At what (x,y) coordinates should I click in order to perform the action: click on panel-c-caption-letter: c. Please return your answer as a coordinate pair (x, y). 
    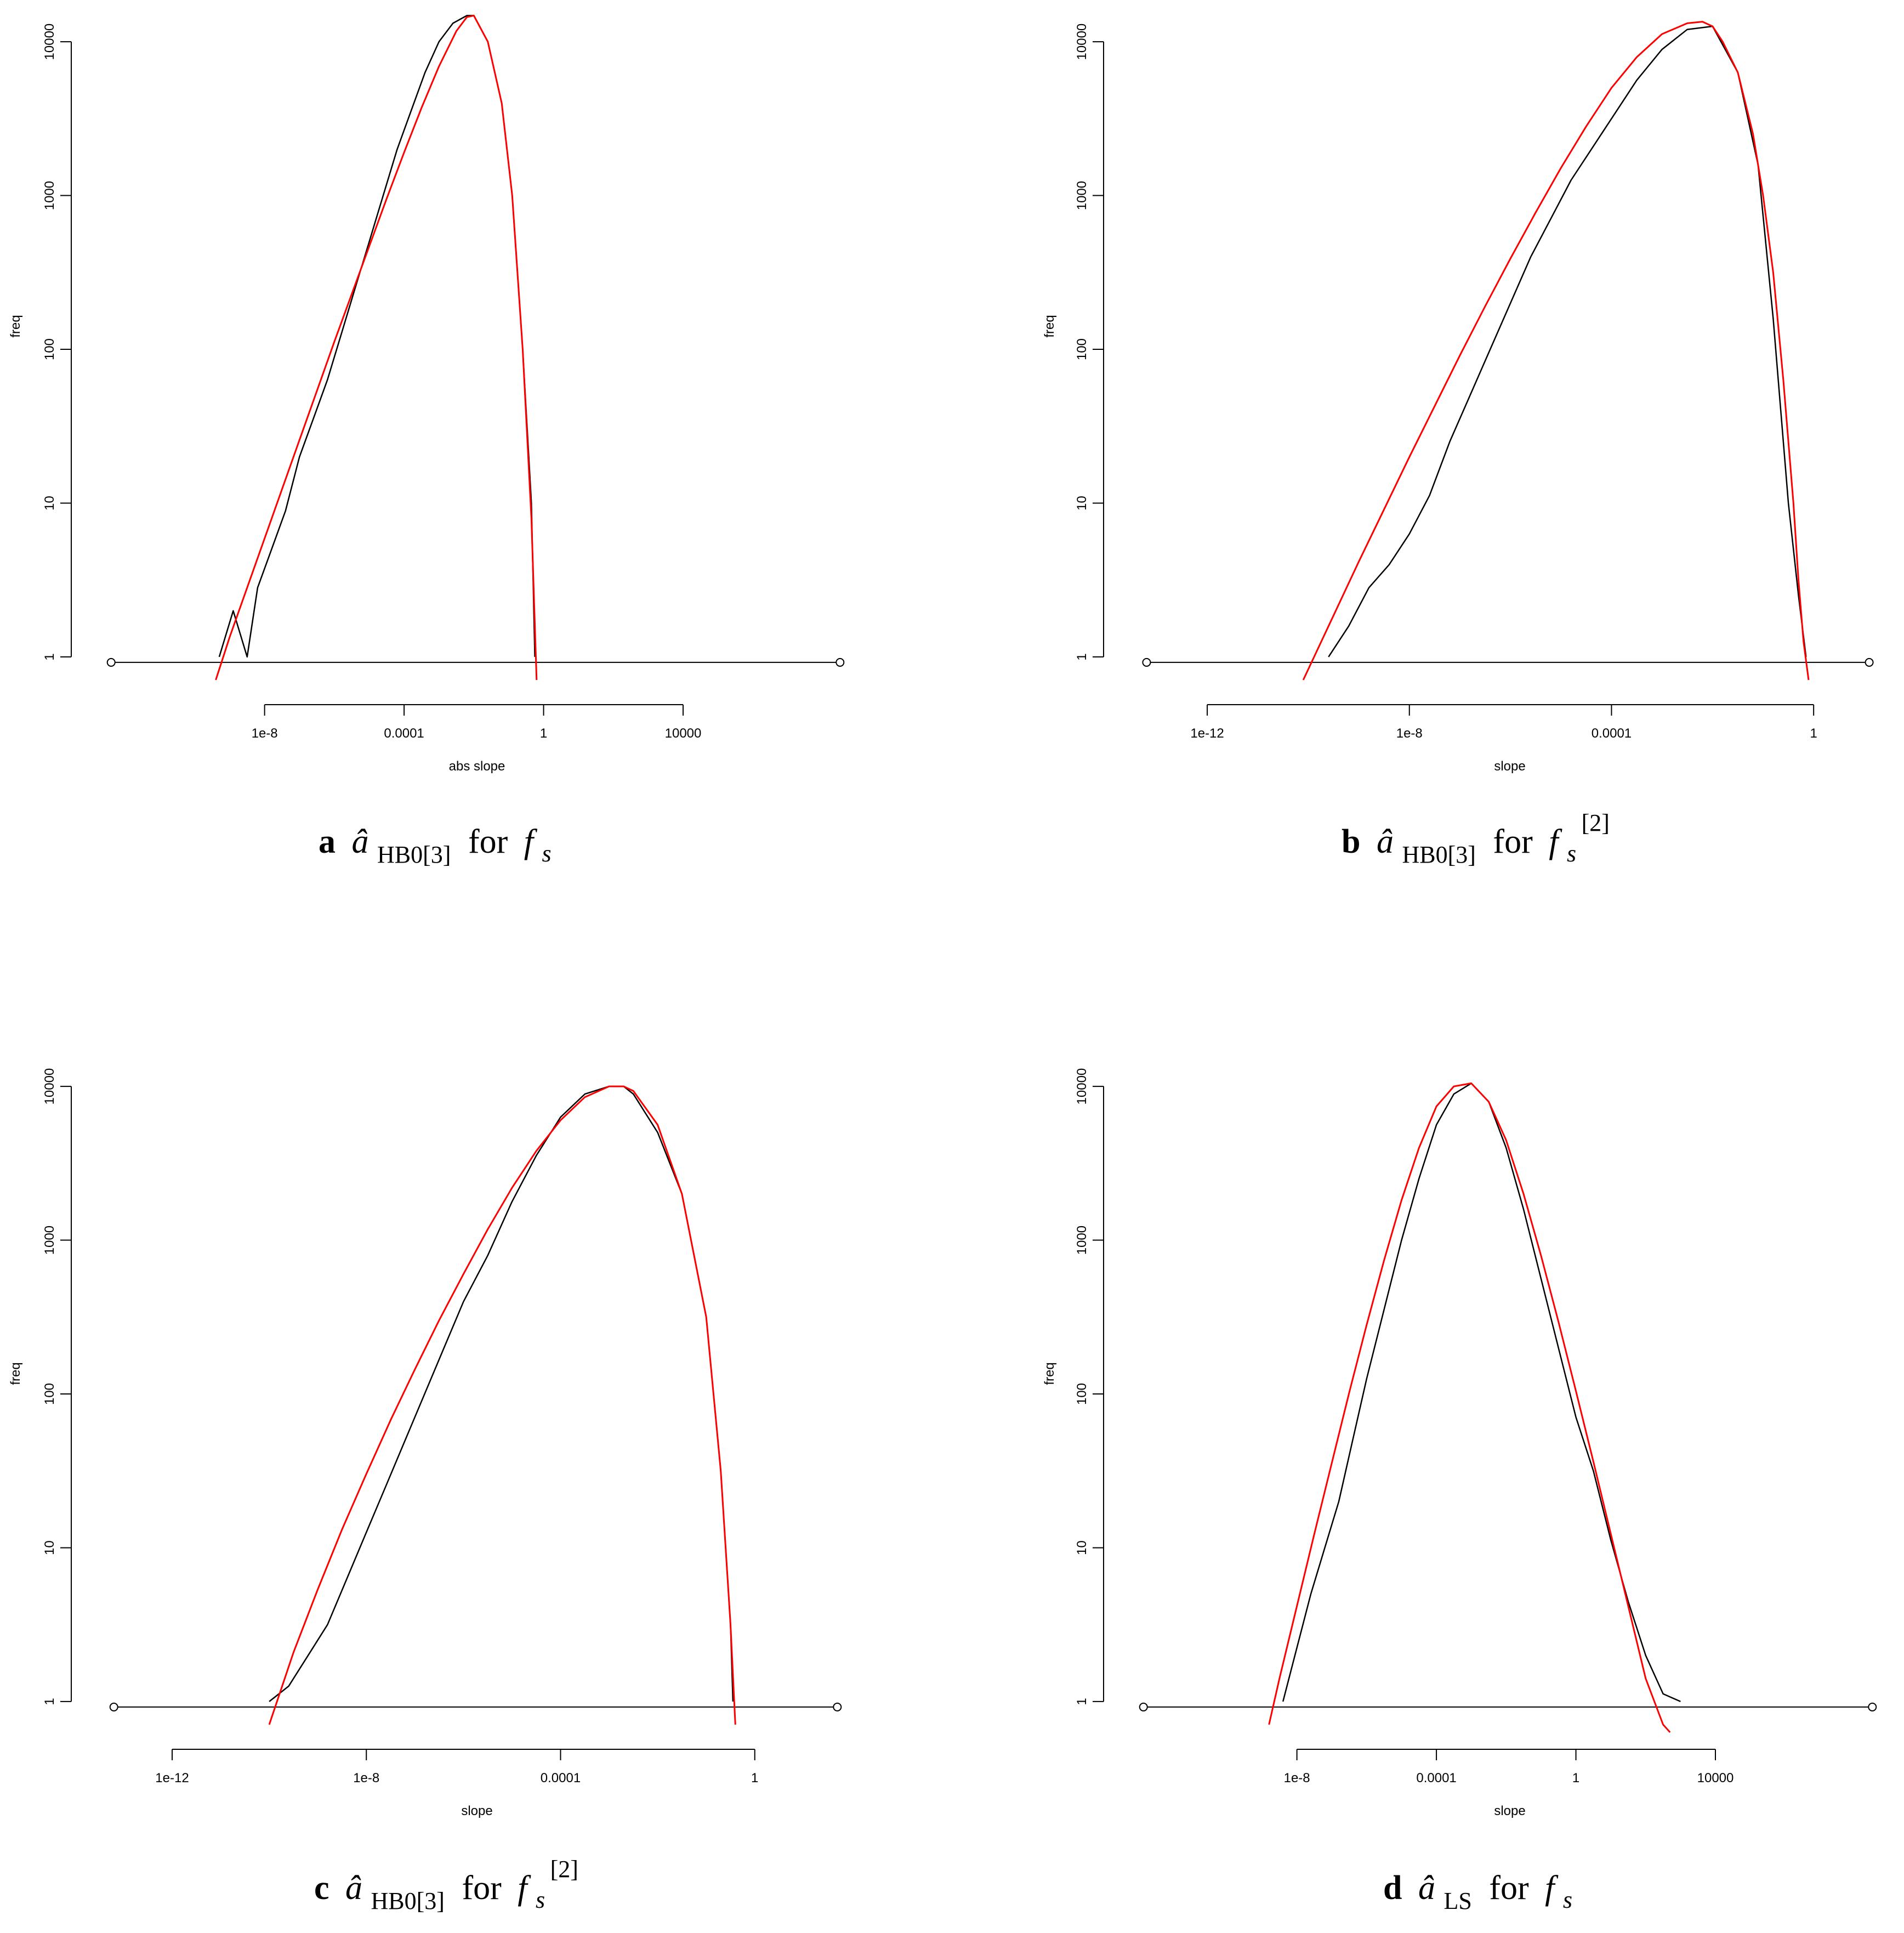
    Looking at the image, I should click on (321, 1888).